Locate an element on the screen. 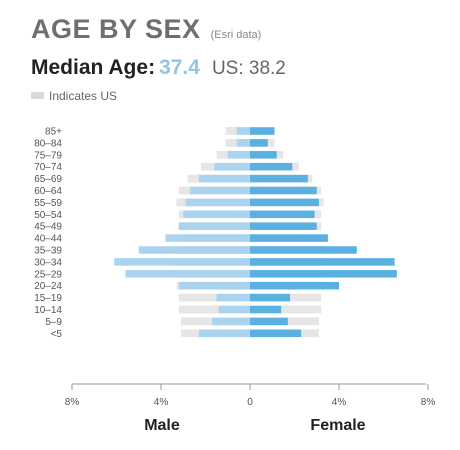  chart-title: AGE BY SEX (Esri data) is located at coordinates (146, 29).